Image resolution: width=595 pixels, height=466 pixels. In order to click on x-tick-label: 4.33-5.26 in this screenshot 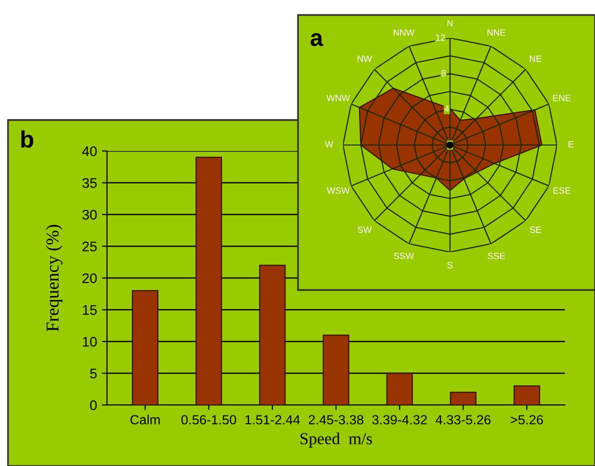, I will do `click(463, 419)`.